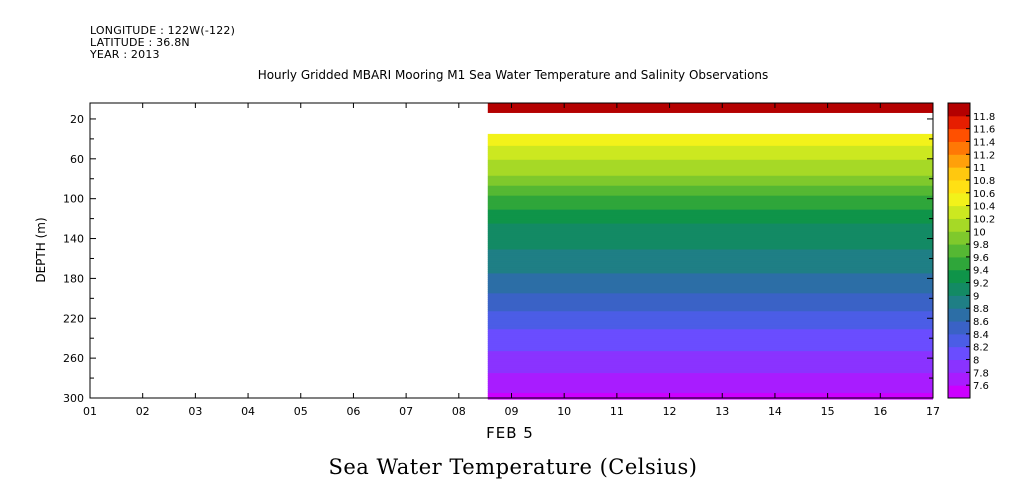  I want to click on x-tick-label: 05, so click(301, 411).